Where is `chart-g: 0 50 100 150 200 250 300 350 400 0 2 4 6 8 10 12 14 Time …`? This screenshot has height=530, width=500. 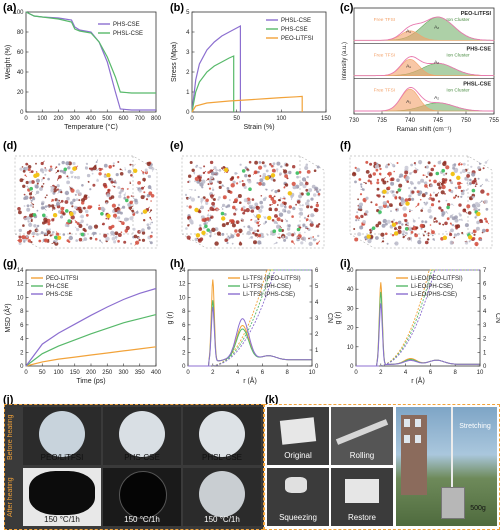
chart-g: 0 50 100 150 200 250 300 350 400 0 2 4 6 8 10 12 14 Time … is located at coordinates (82, 326).